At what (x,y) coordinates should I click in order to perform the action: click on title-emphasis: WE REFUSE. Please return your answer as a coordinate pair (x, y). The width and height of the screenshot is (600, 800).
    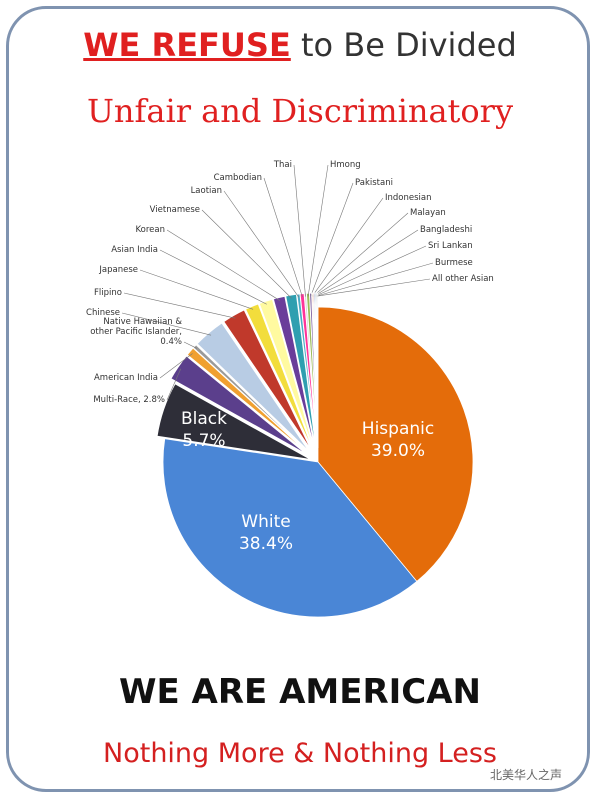
    Looking at the image, I should click on (187, 45).